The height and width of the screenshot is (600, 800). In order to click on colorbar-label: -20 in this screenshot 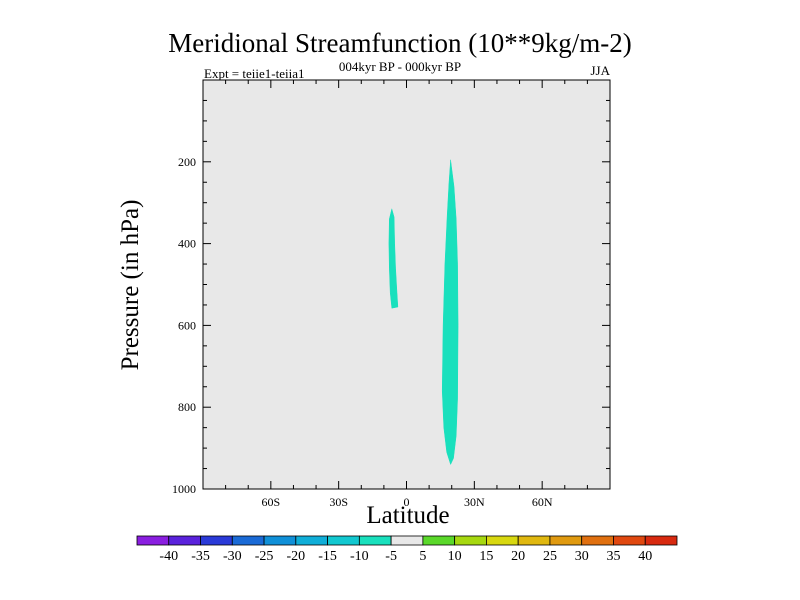, I will do `click(295, 556)`.